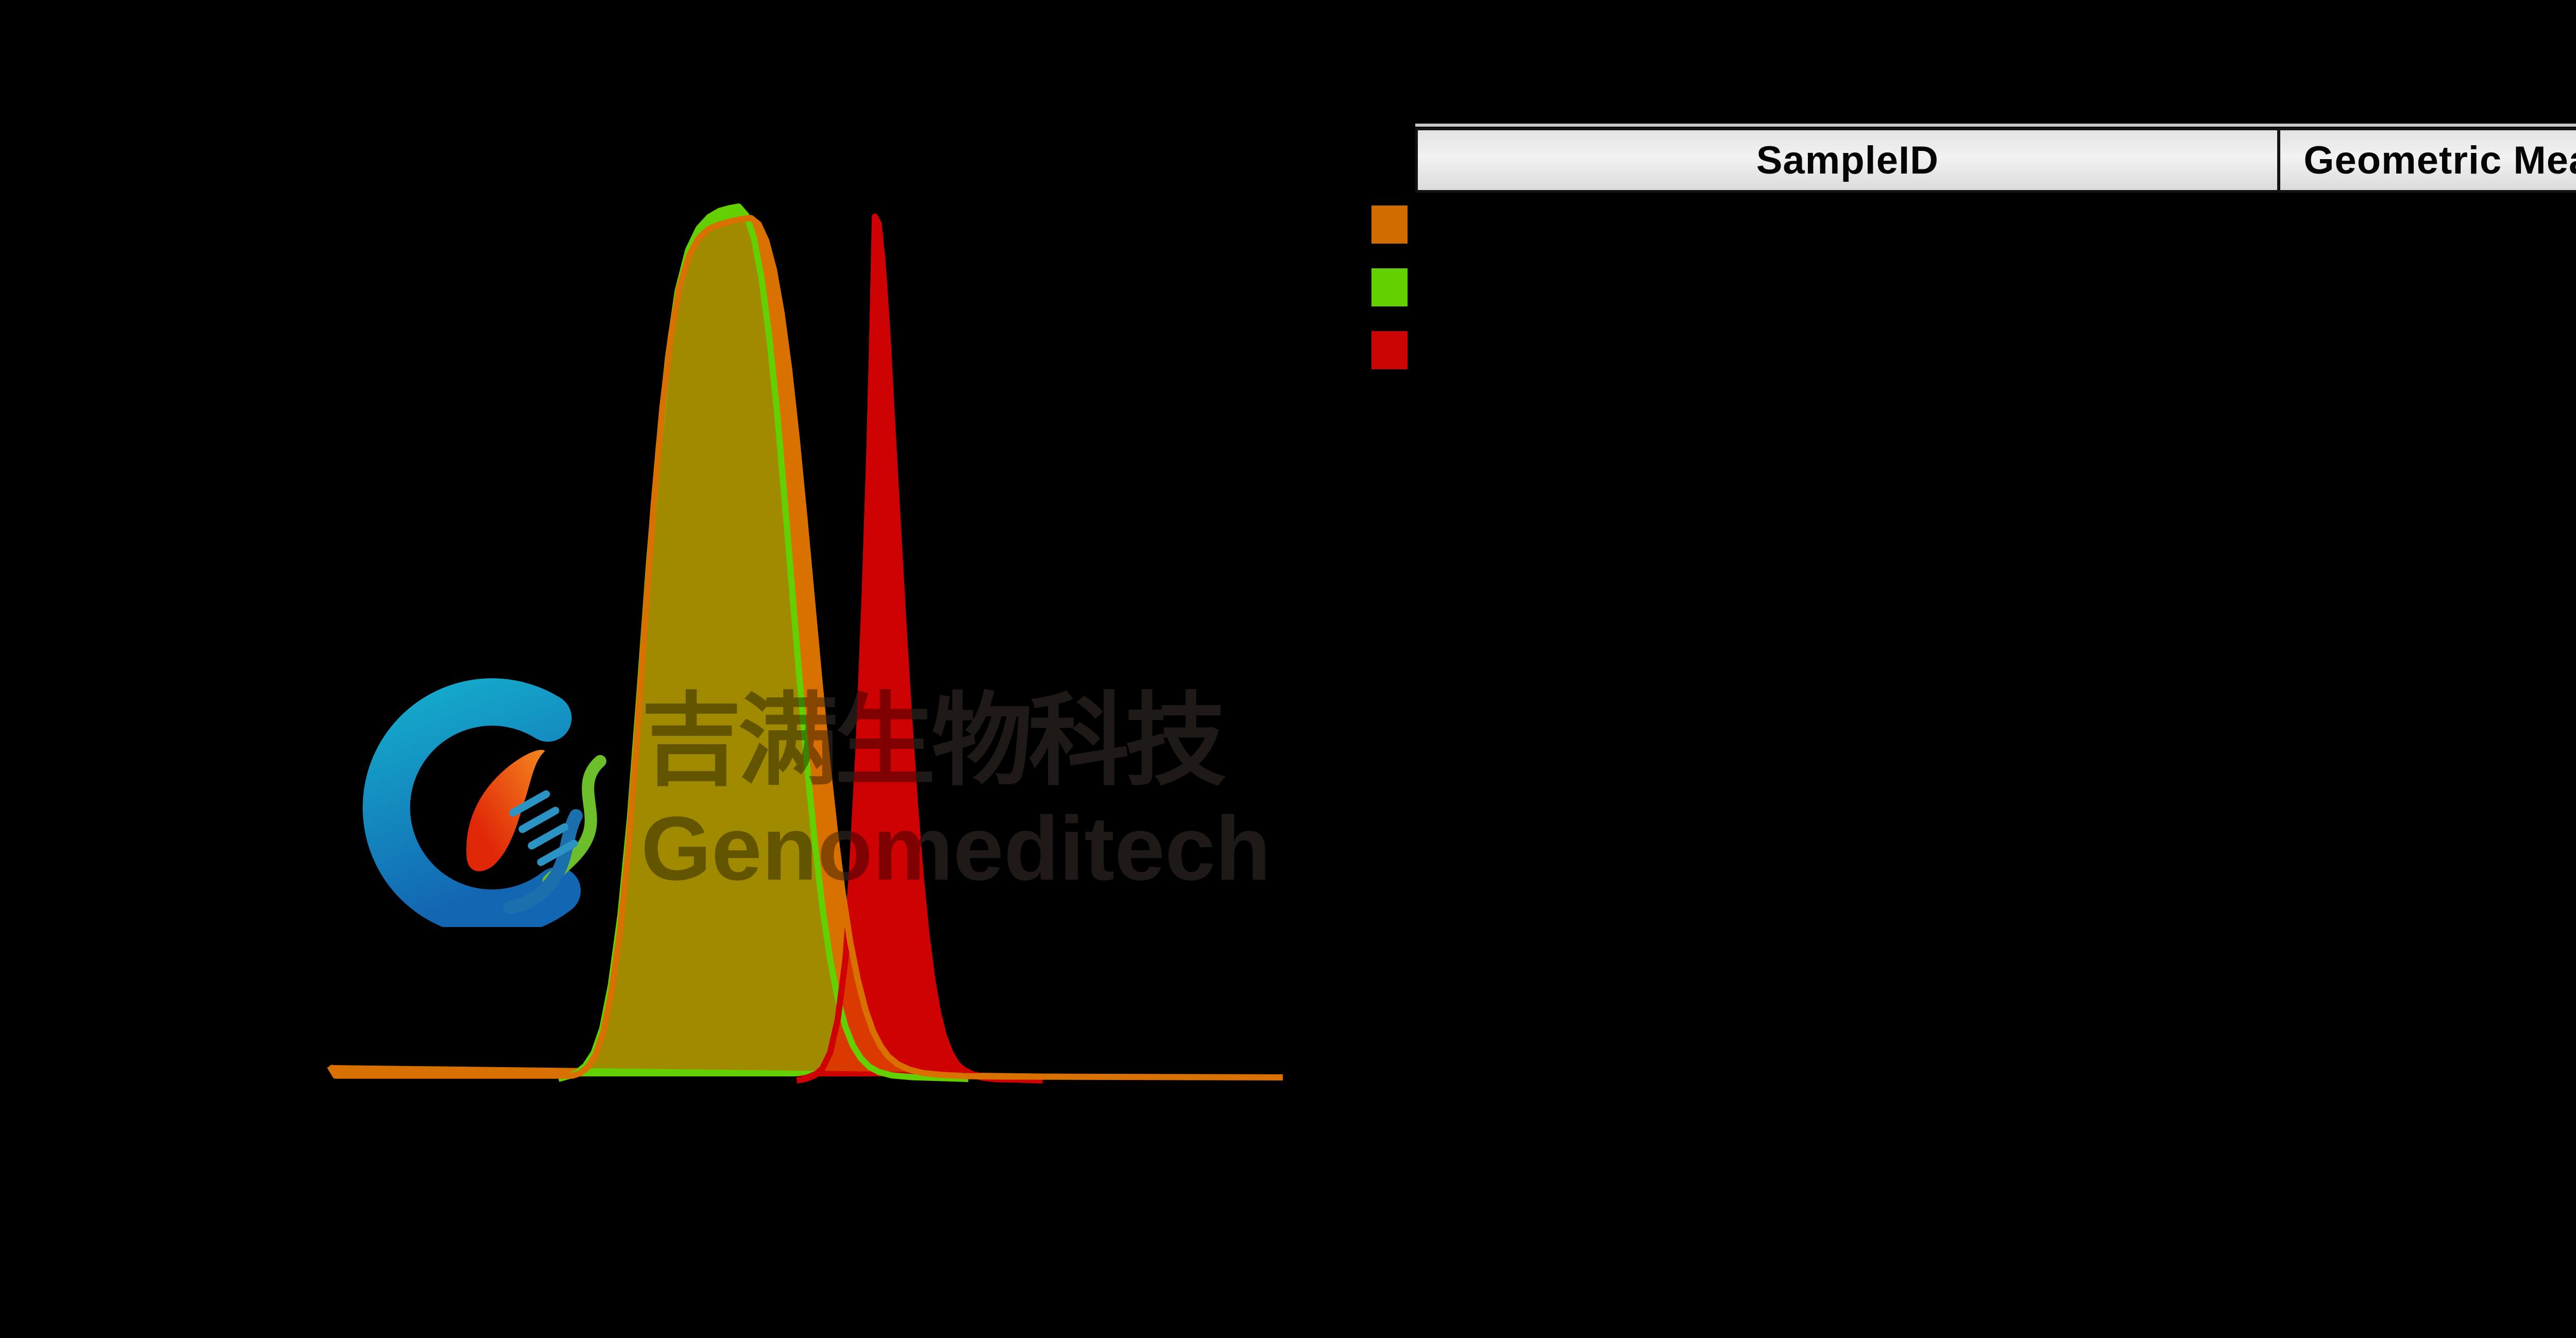  I want to click on logo-blue-crescent, so click(472, 802).